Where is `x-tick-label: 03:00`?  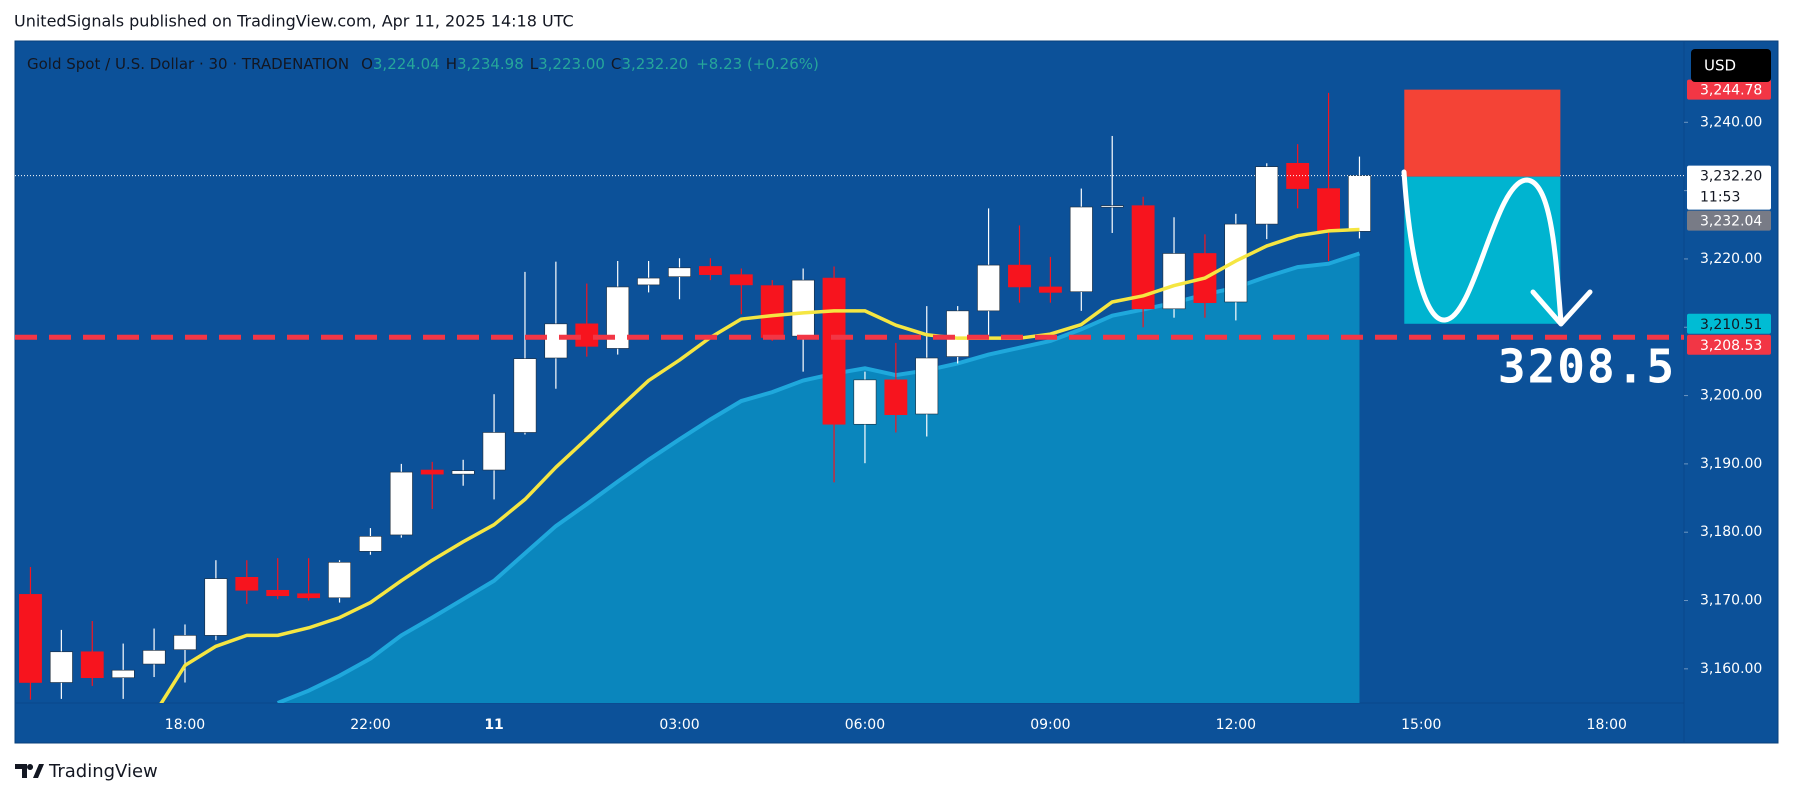 x-tick-label: 03:00 is located at coordinates (679, 725).